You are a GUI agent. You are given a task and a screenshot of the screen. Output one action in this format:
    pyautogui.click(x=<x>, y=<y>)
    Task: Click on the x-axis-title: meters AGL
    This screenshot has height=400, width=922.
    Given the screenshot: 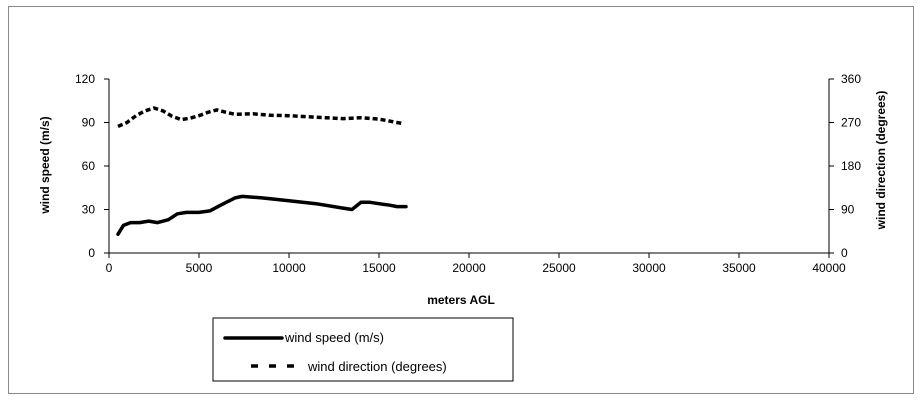 What is the action you would take?
    pyautogui.click(x=461, y=300)
    